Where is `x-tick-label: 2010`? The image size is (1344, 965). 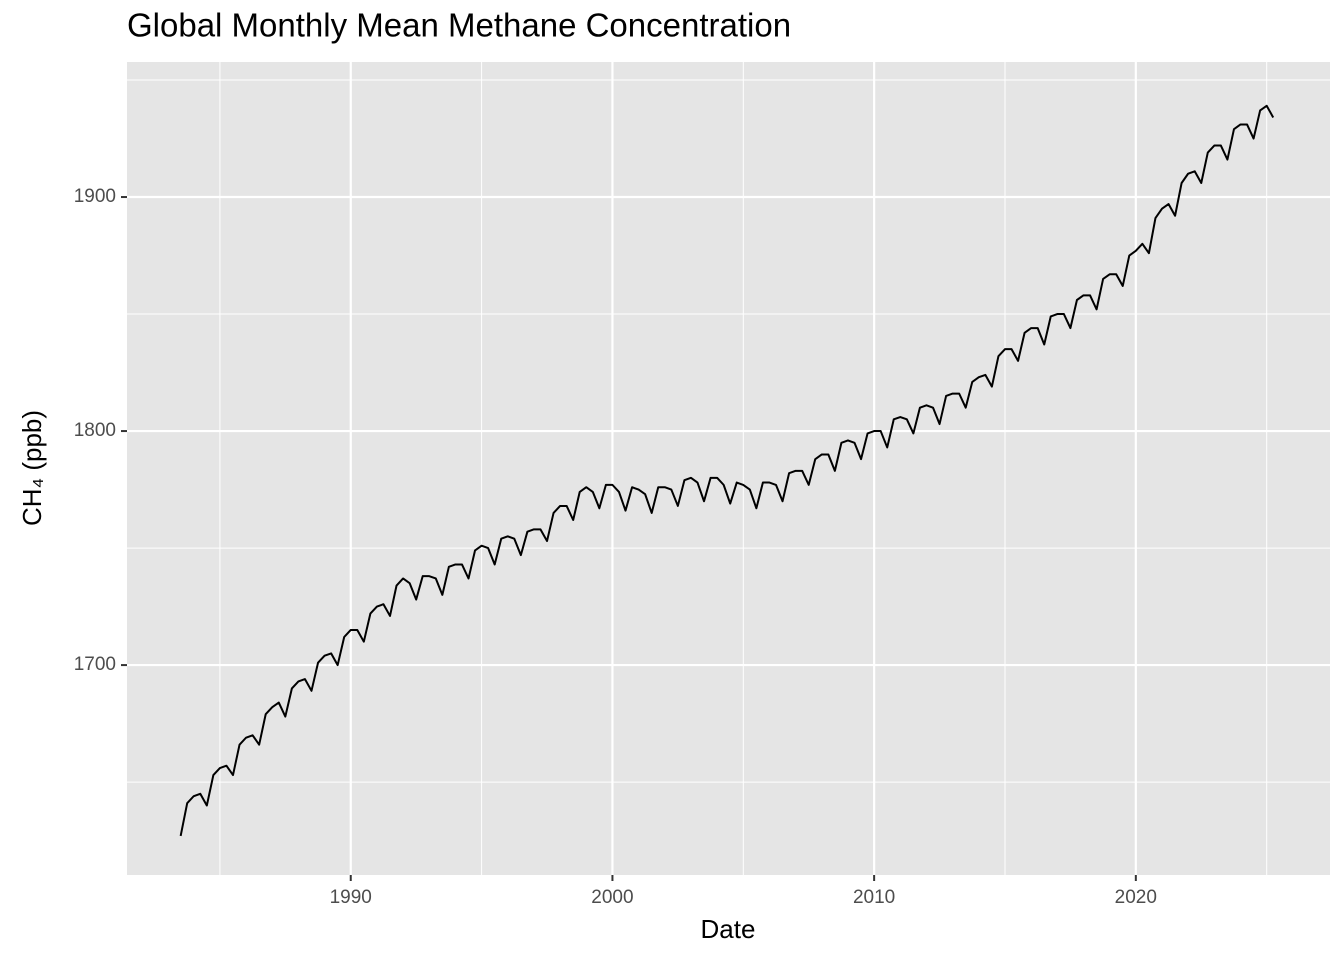 x-tick-label: 2010 is located at coordinates (874, 897).